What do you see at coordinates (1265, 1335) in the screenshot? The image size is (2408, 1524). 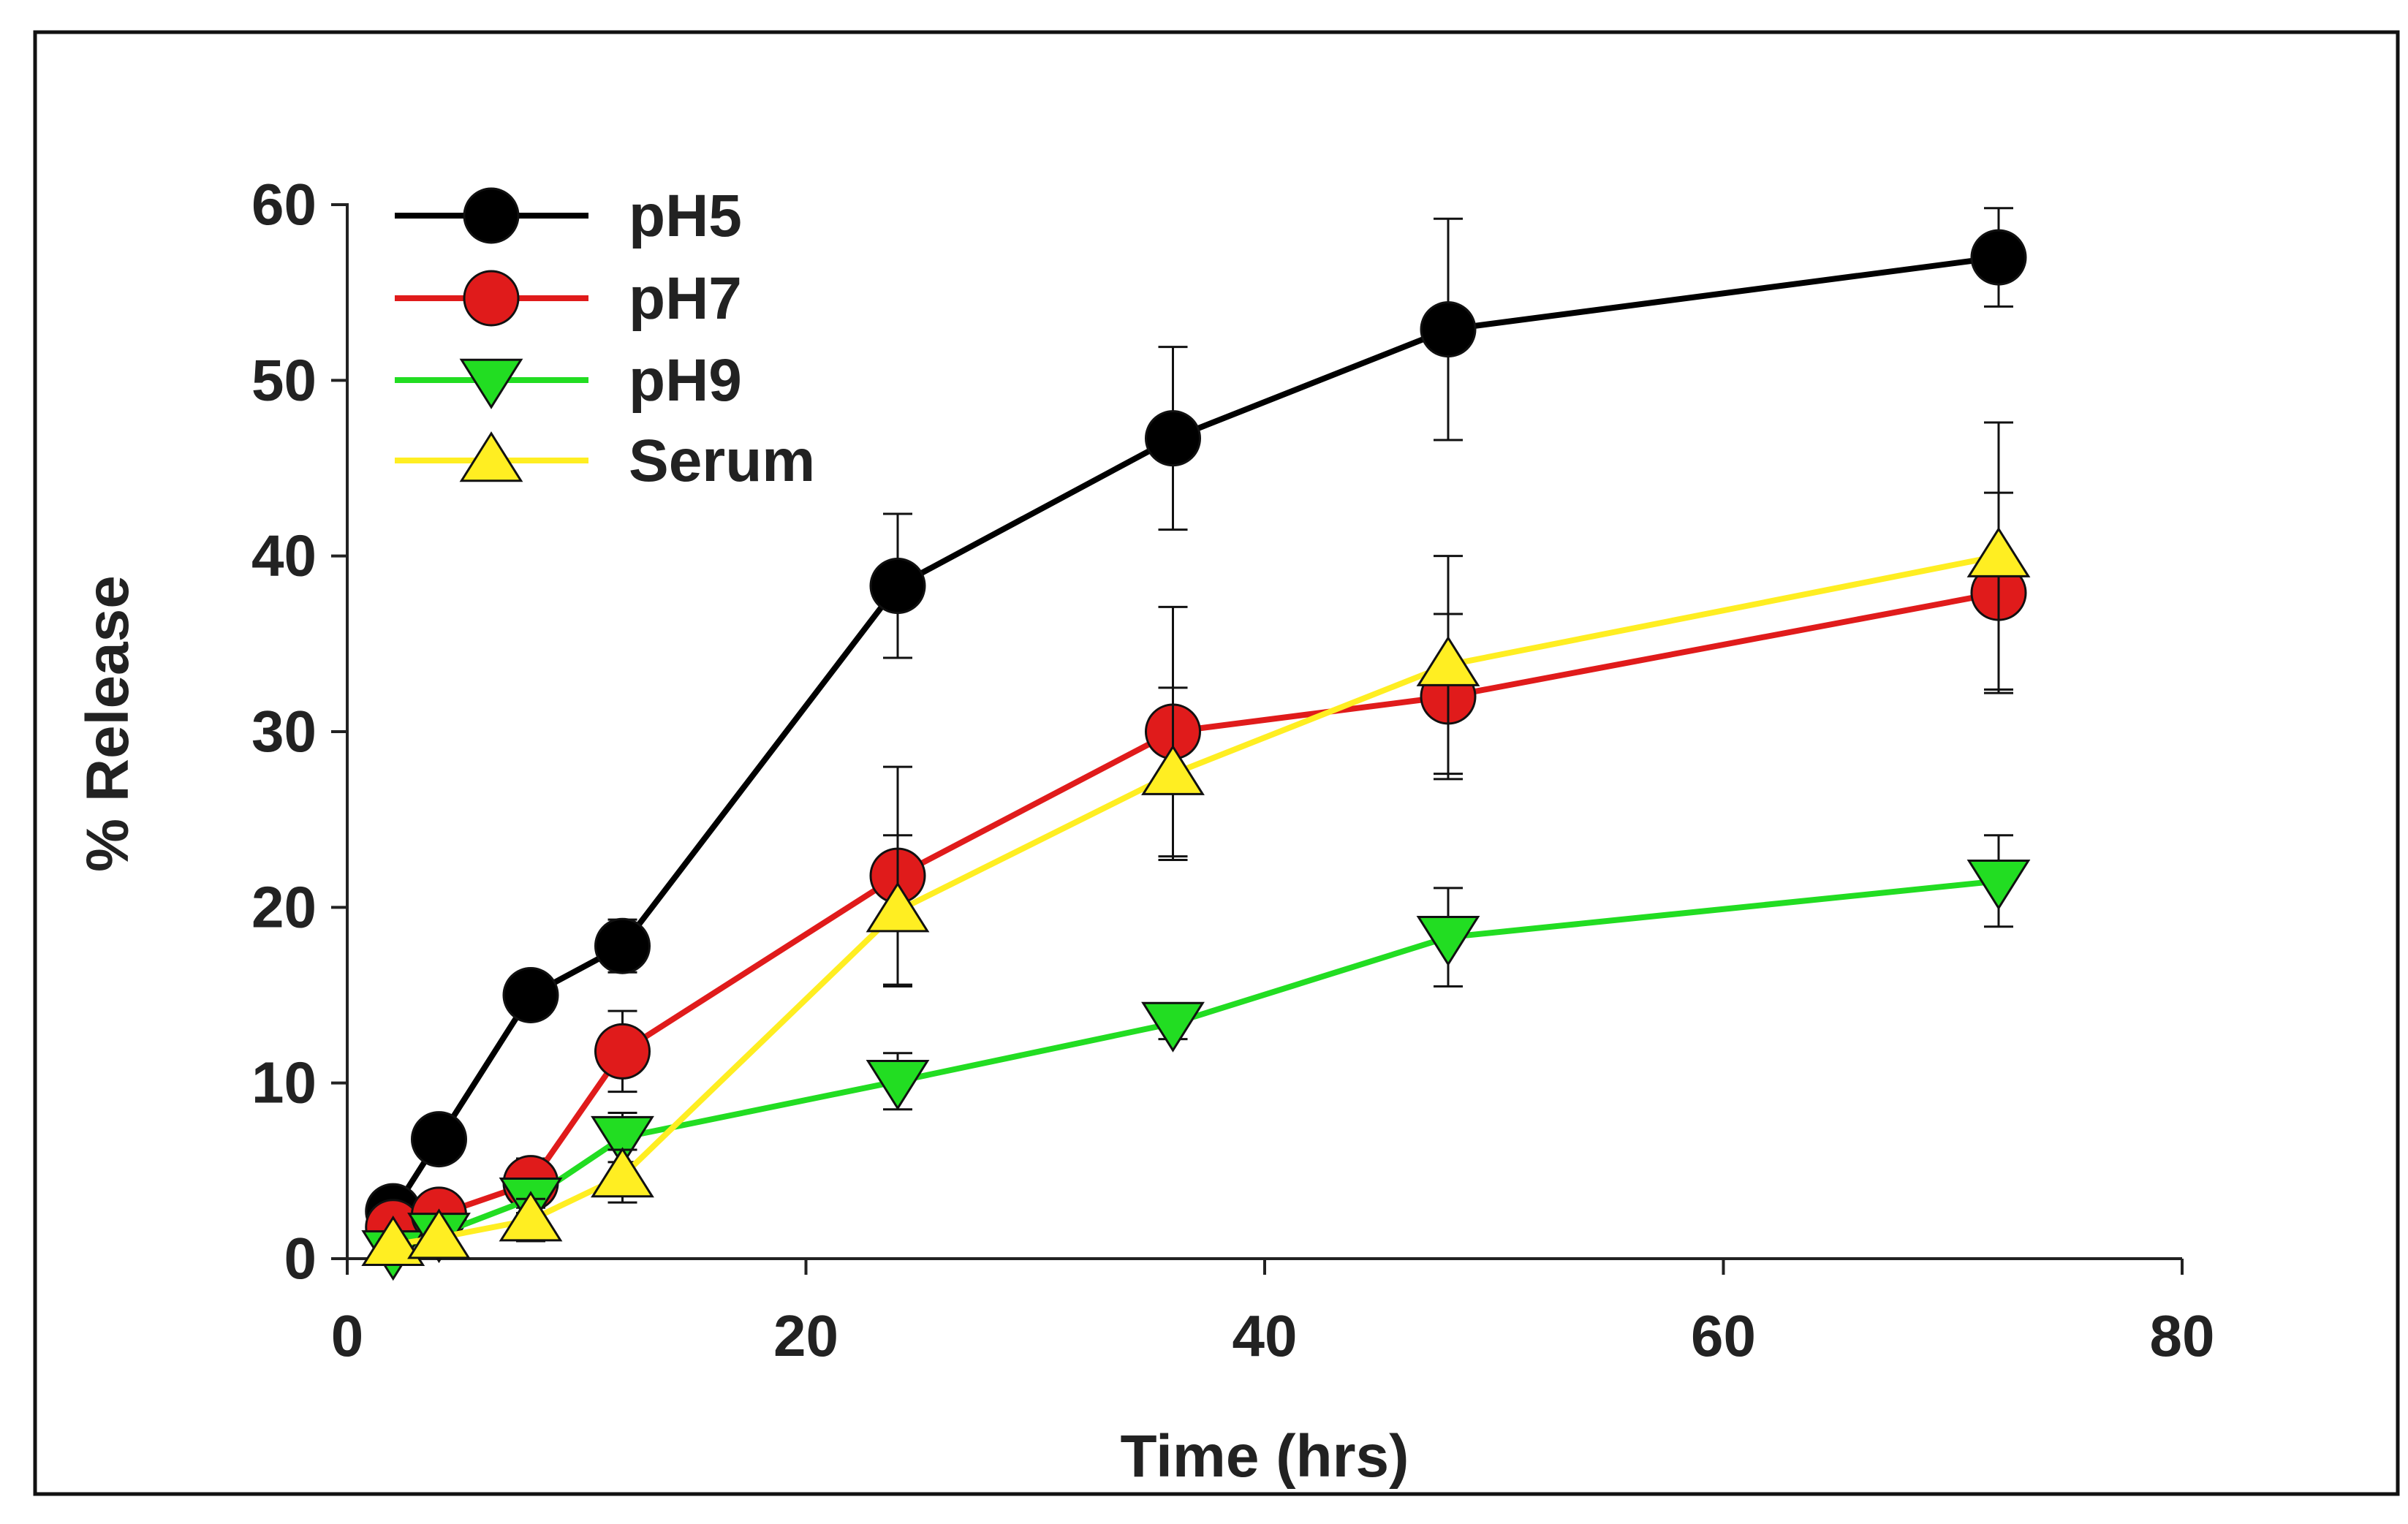 I see `x-tick-label: 40` at bounding box center [1265, 1335].